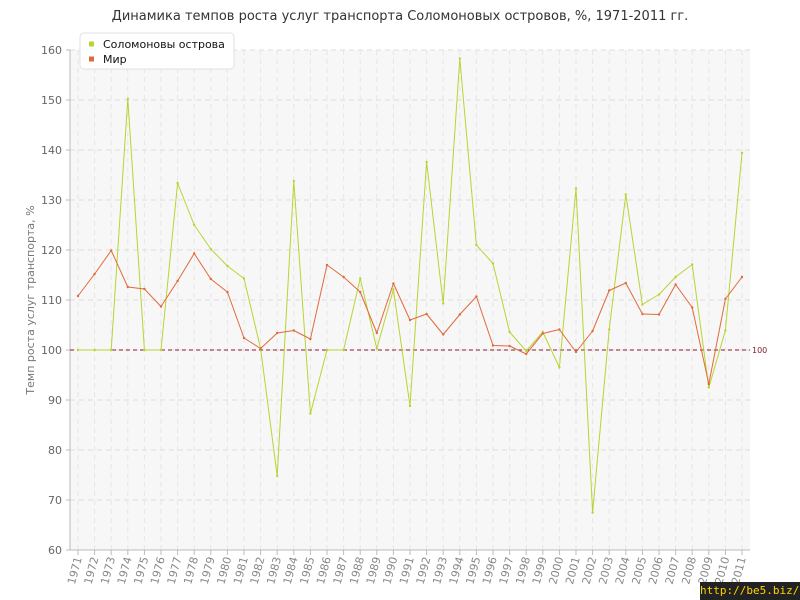 Image resolution: width=800 pixels, height=600 pixels. Describe the element at coordinates (51, 150) in the screenshot. I see `y-tick-label: 140` at that location.